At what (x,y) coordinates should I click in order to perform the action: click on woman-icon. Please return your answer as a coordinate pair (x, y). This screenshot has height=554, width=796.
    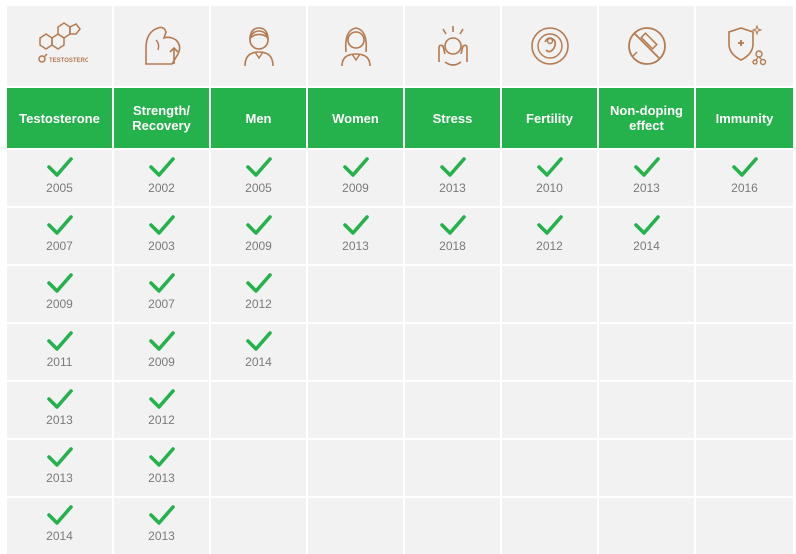
    Looking at the image, I should click on (355, 47).